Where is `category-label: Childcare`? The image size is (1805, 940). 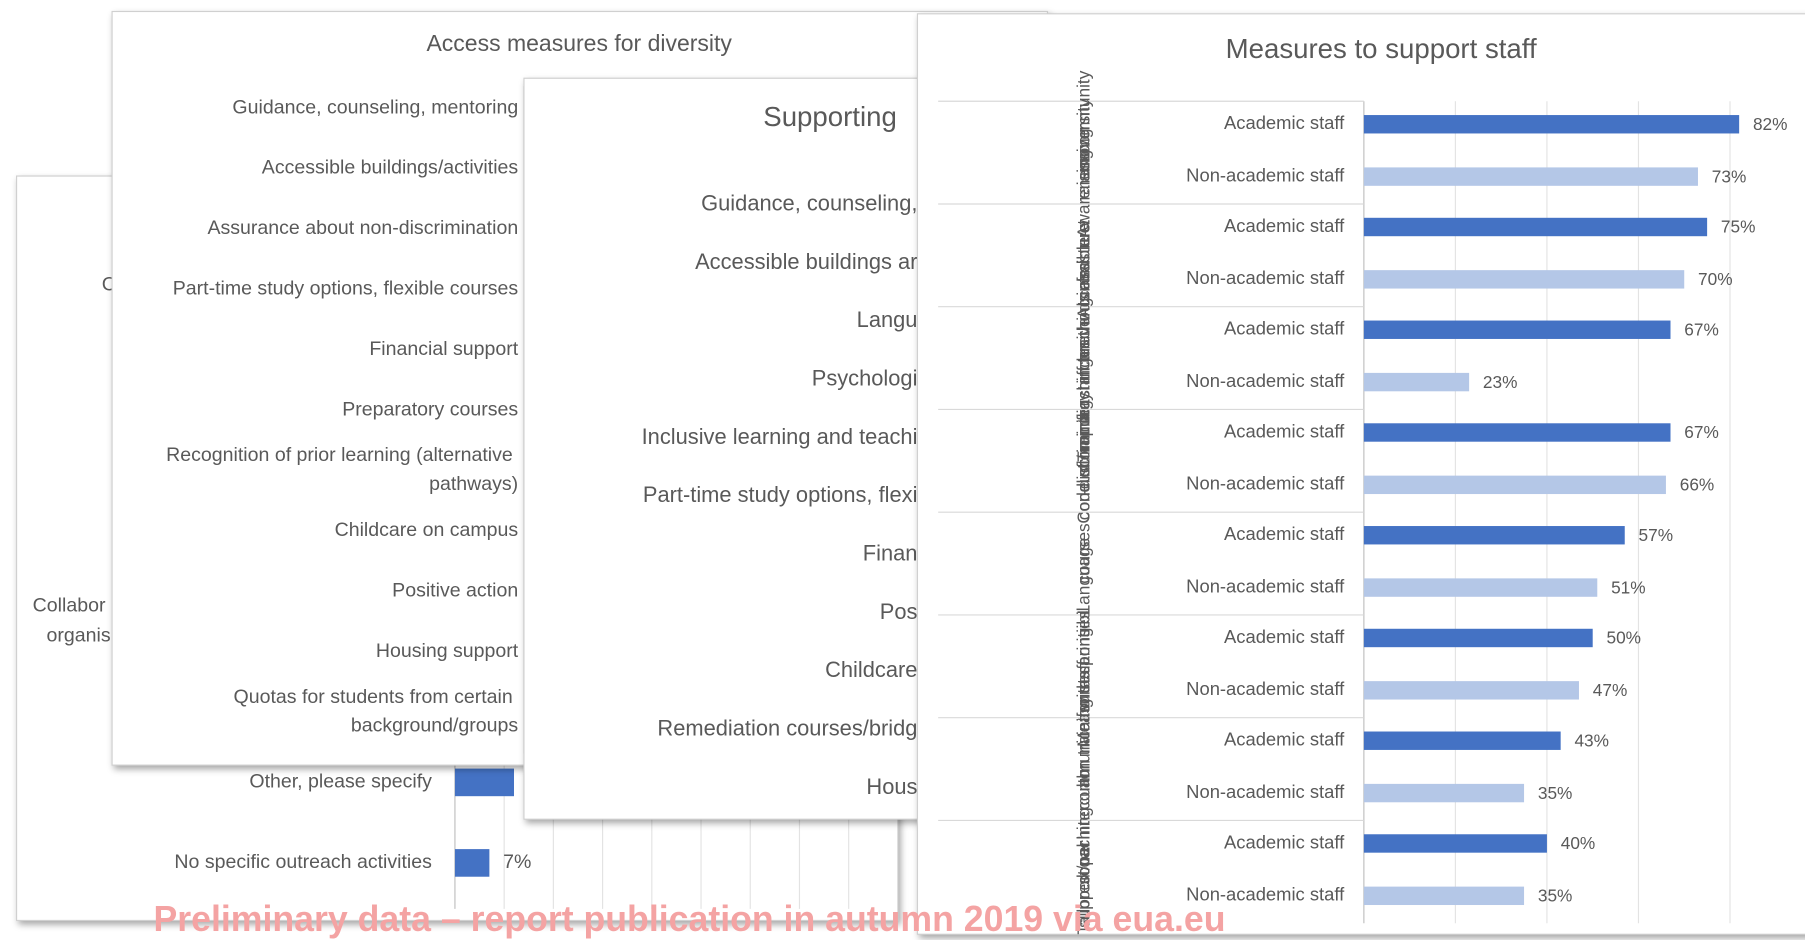
category-label: Childcare is located at coordinates (871, 669).